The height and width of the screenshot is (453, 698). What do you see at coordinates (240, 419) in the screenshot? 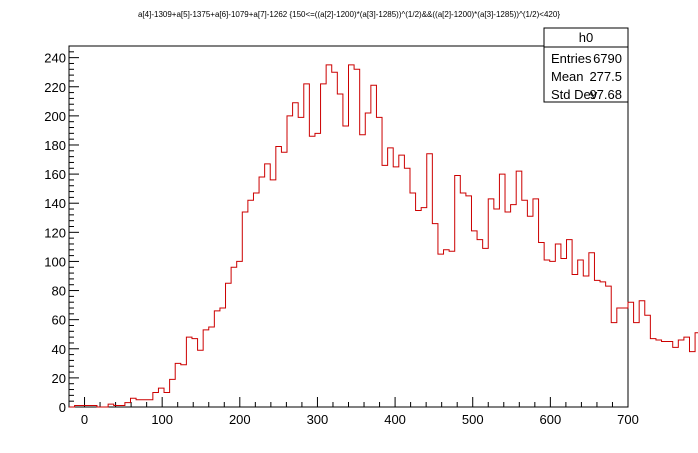
I see `x-tick-label: 200` at bounding box center [240, 419].